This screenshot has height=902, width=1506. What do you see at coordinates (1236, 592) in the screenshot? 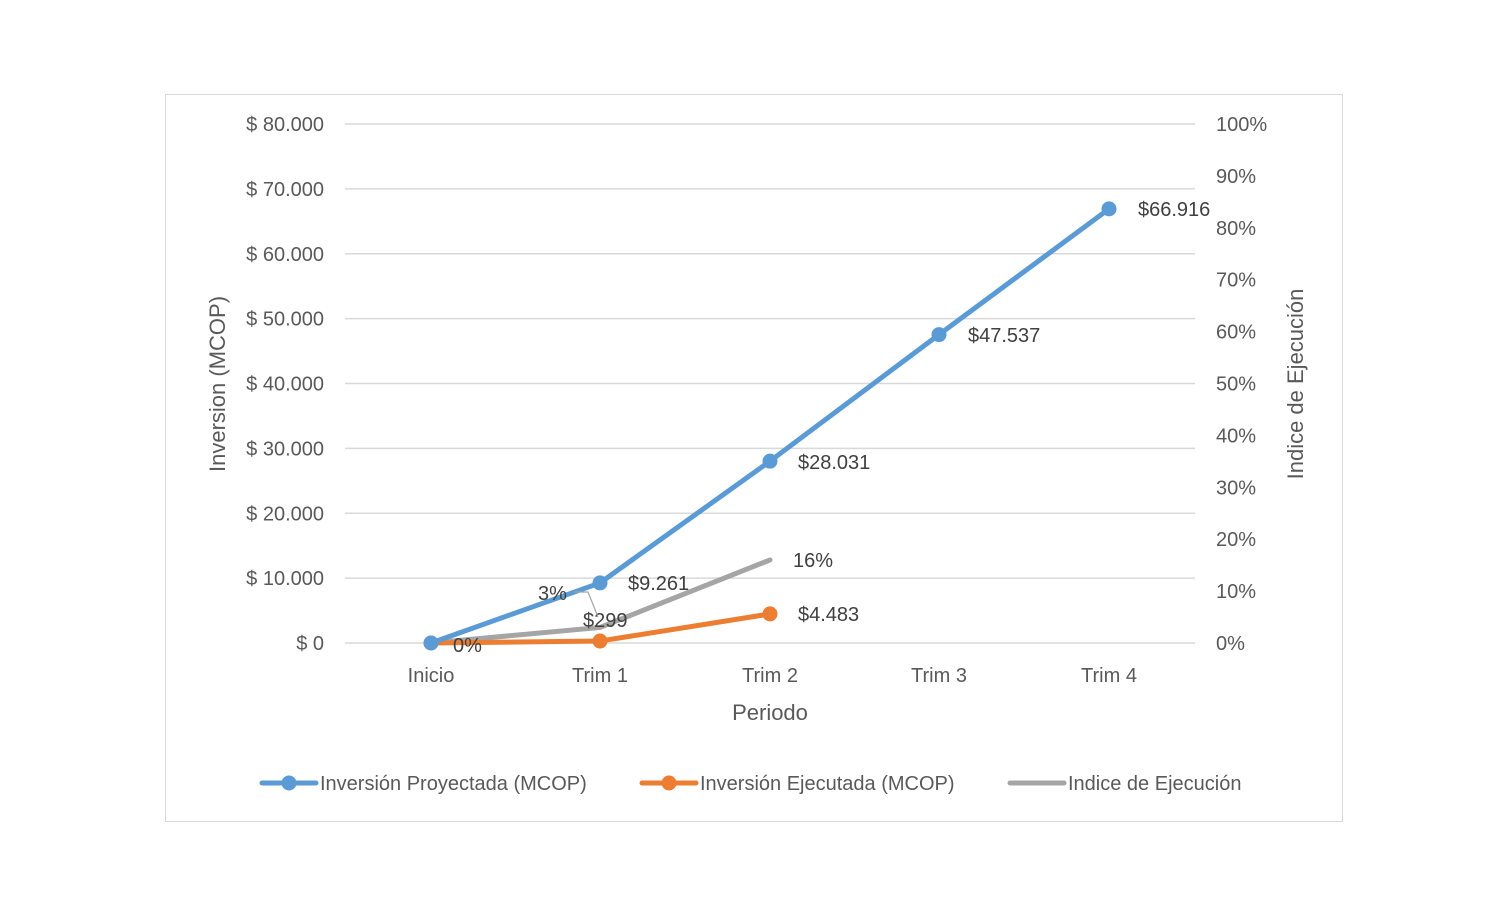
I see `y2-tick-label: 10%` at bounding box center [1236, 592].